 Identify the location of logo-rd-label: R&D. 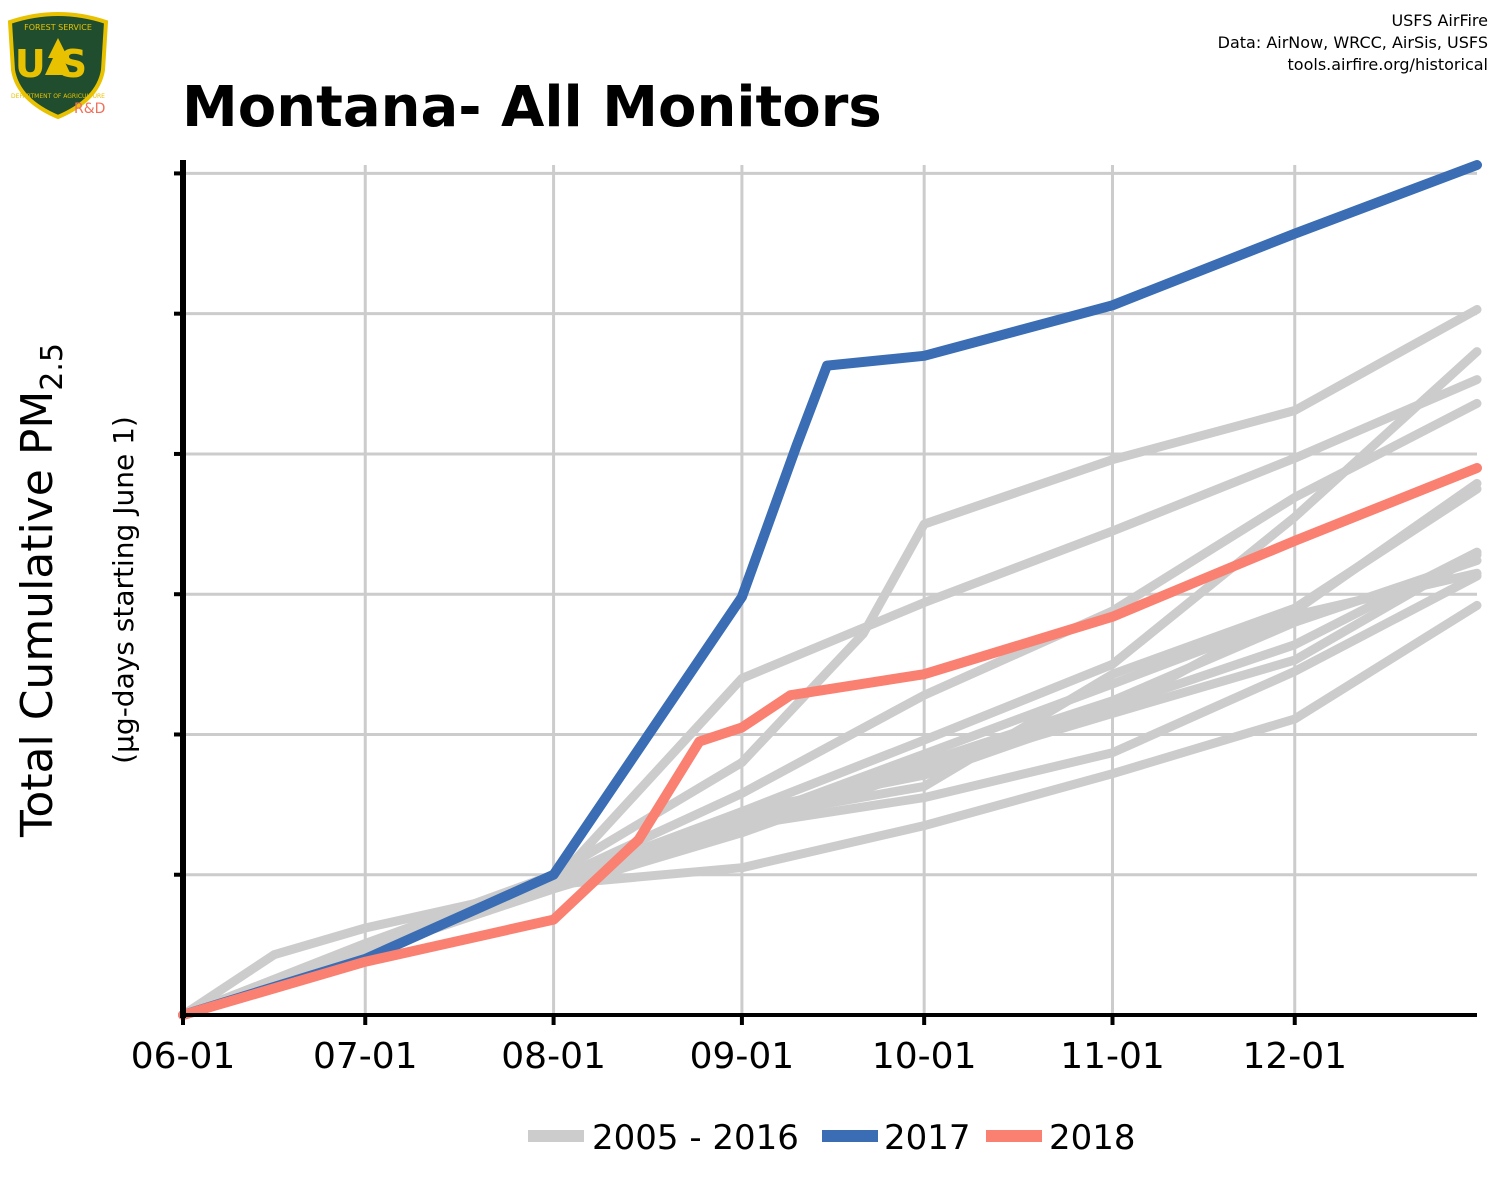
(89, 109).